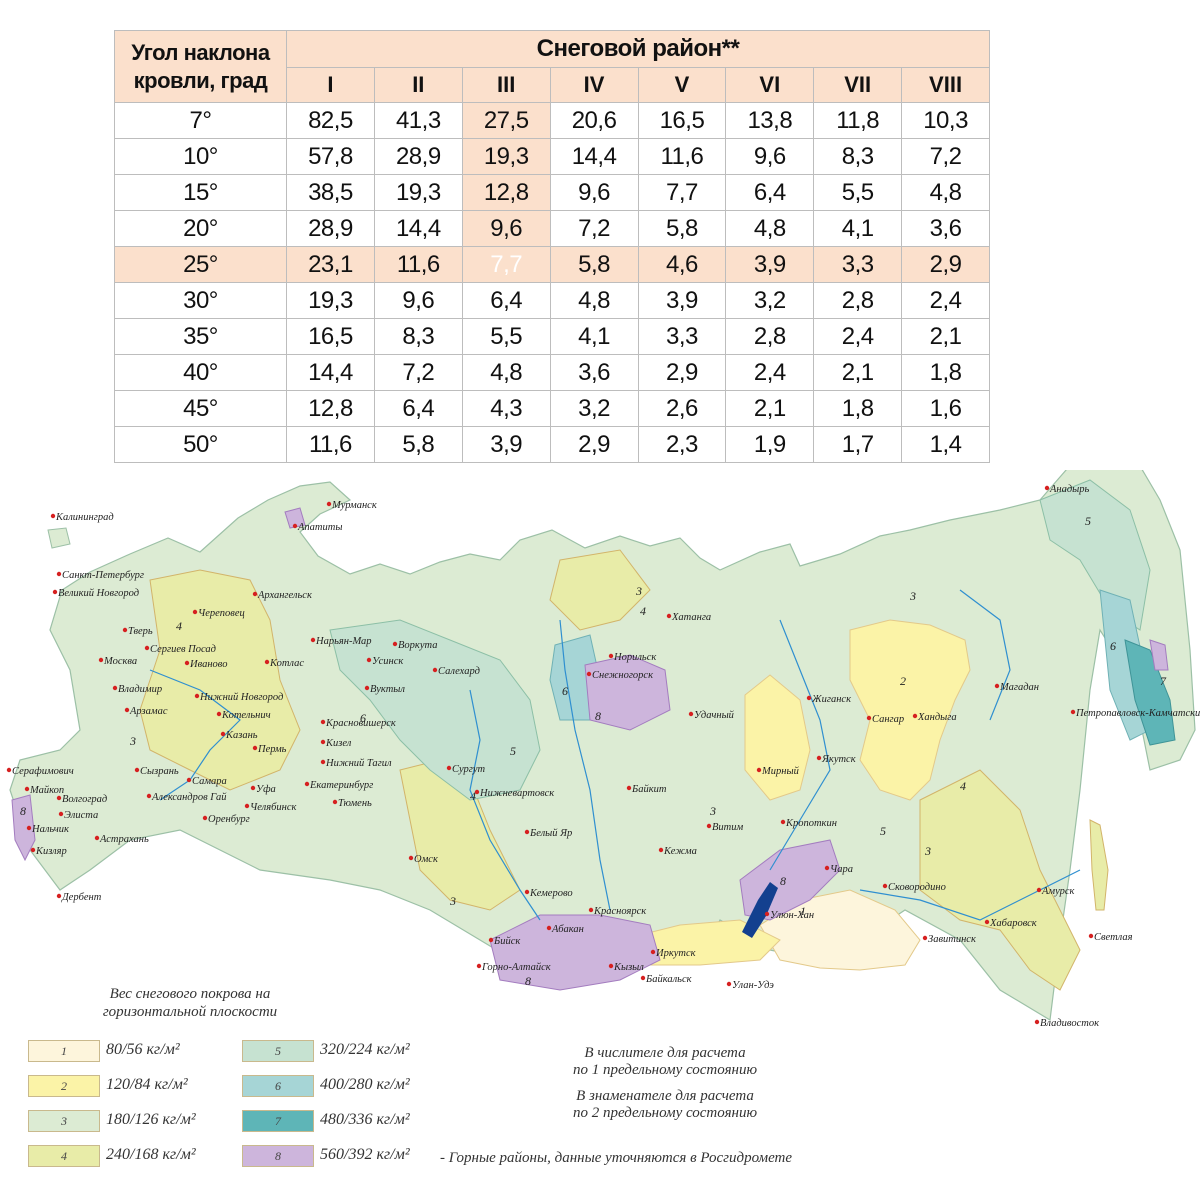  What do you see at coordinates (506, 120) in the screenshot?
I see `load-value-cell: 27,5` at bounding box center [506, 120].